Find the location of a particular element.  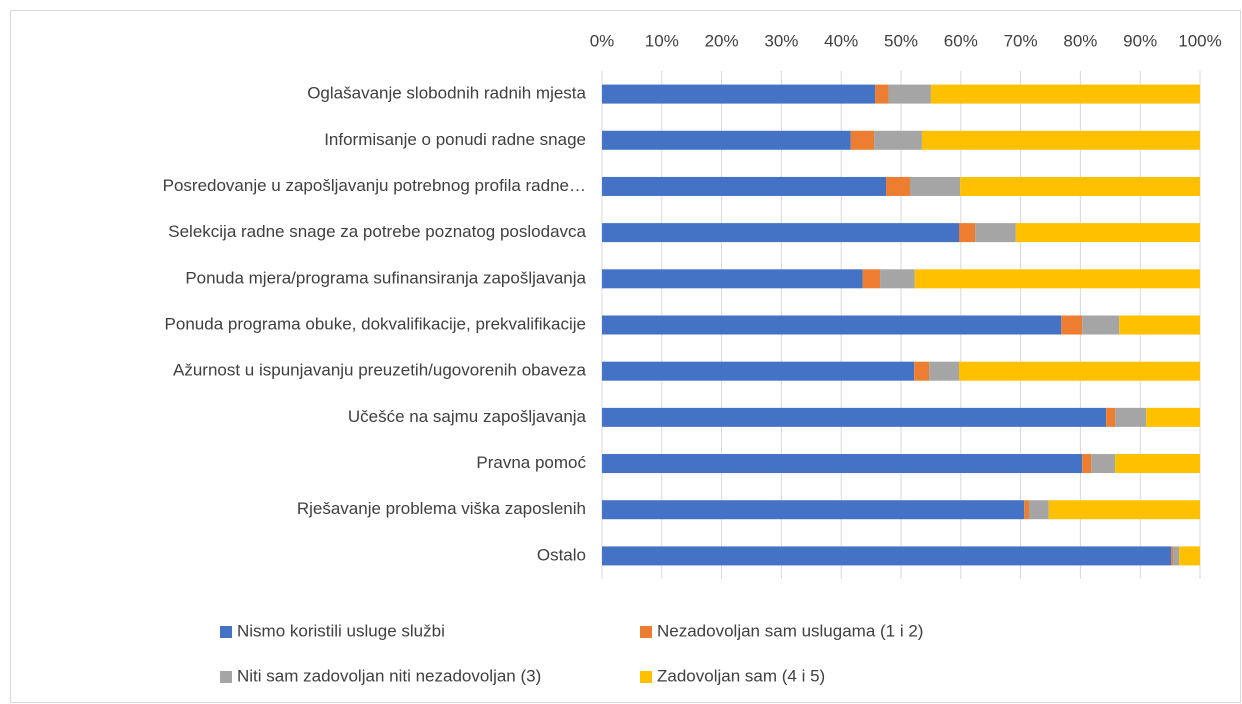

y-tick-label: Oglašavanje slobodnih radnih mjesta is located at coordinates (446, 93).